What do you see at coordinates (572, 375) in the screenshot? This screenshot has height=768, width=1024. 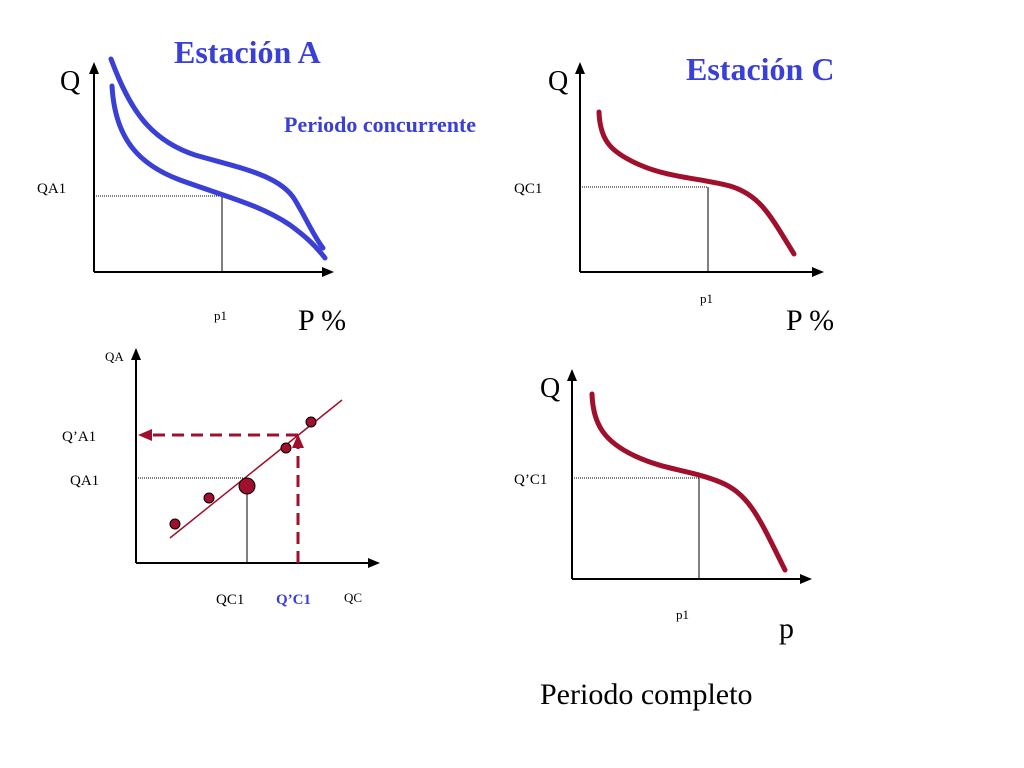 I see `complete-y-arrow` at bounding box center [572, 375].